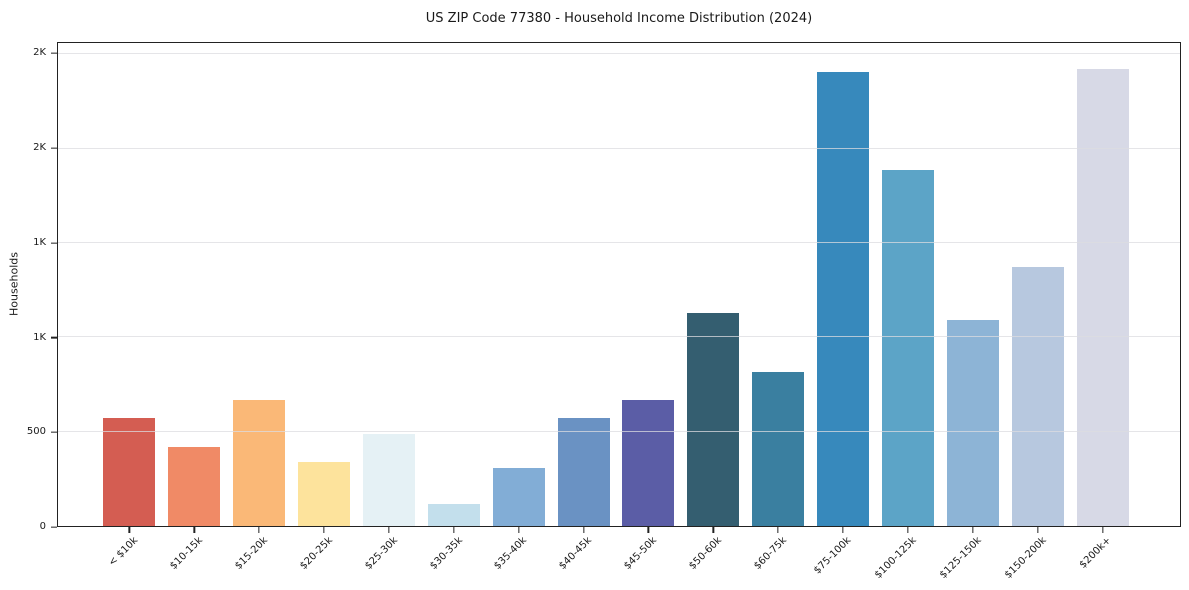  What do you see at coordinates (251, 553) in the screenshot?
I see `x-tick-label: $15-20k` at bounding box center [251, 553].